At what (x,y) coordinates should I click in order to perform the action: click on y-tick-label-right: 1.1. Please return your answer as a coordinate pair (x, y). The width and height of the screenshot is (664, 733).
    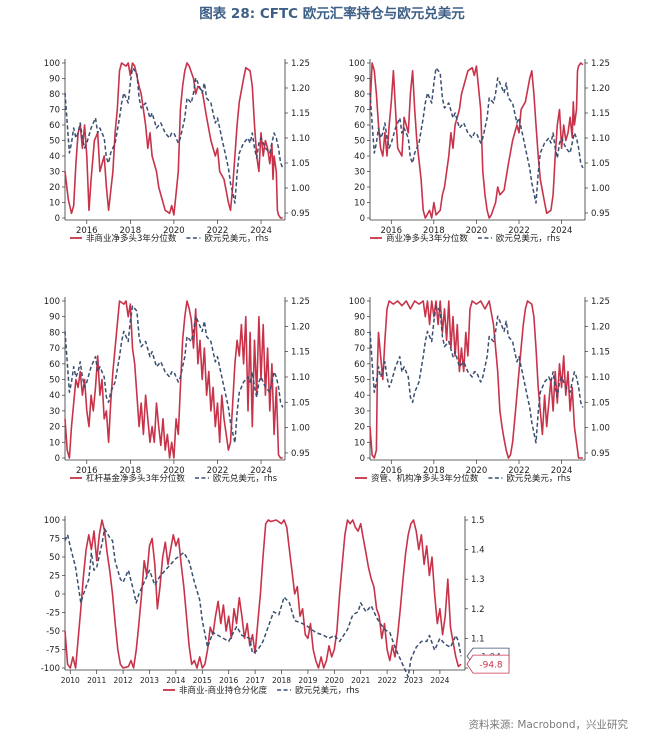
    Looking at the image, I should click on (478, 639).